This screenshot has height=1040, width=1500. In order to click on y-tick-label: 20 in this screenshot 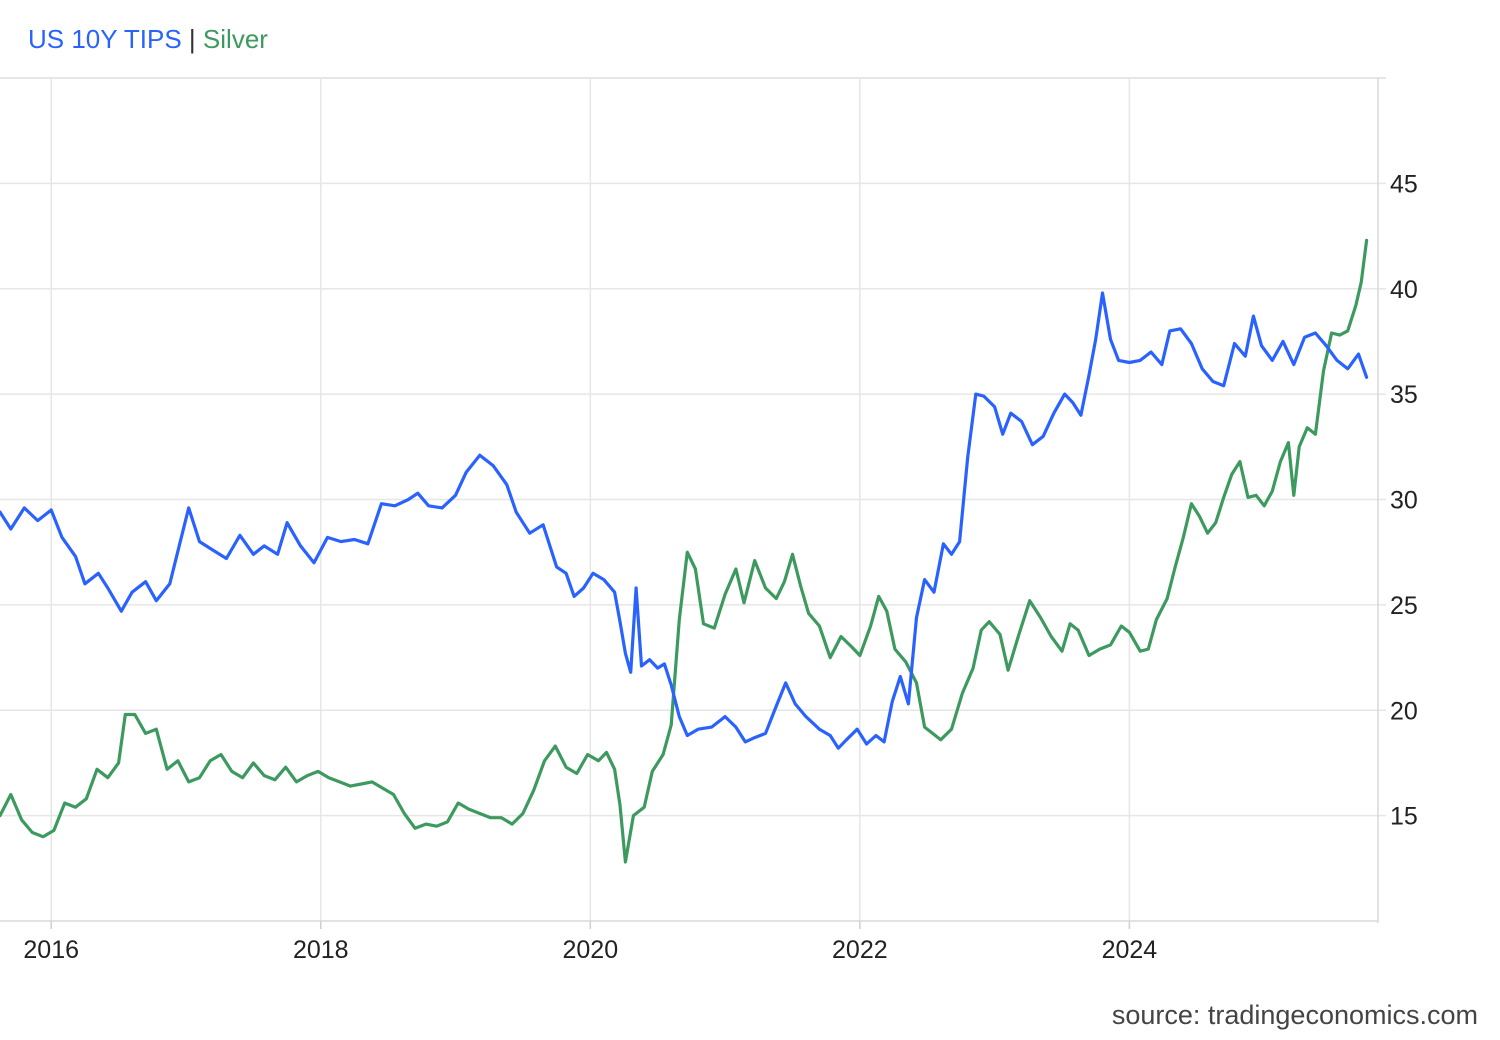, I will do `click(1404, 711)`.